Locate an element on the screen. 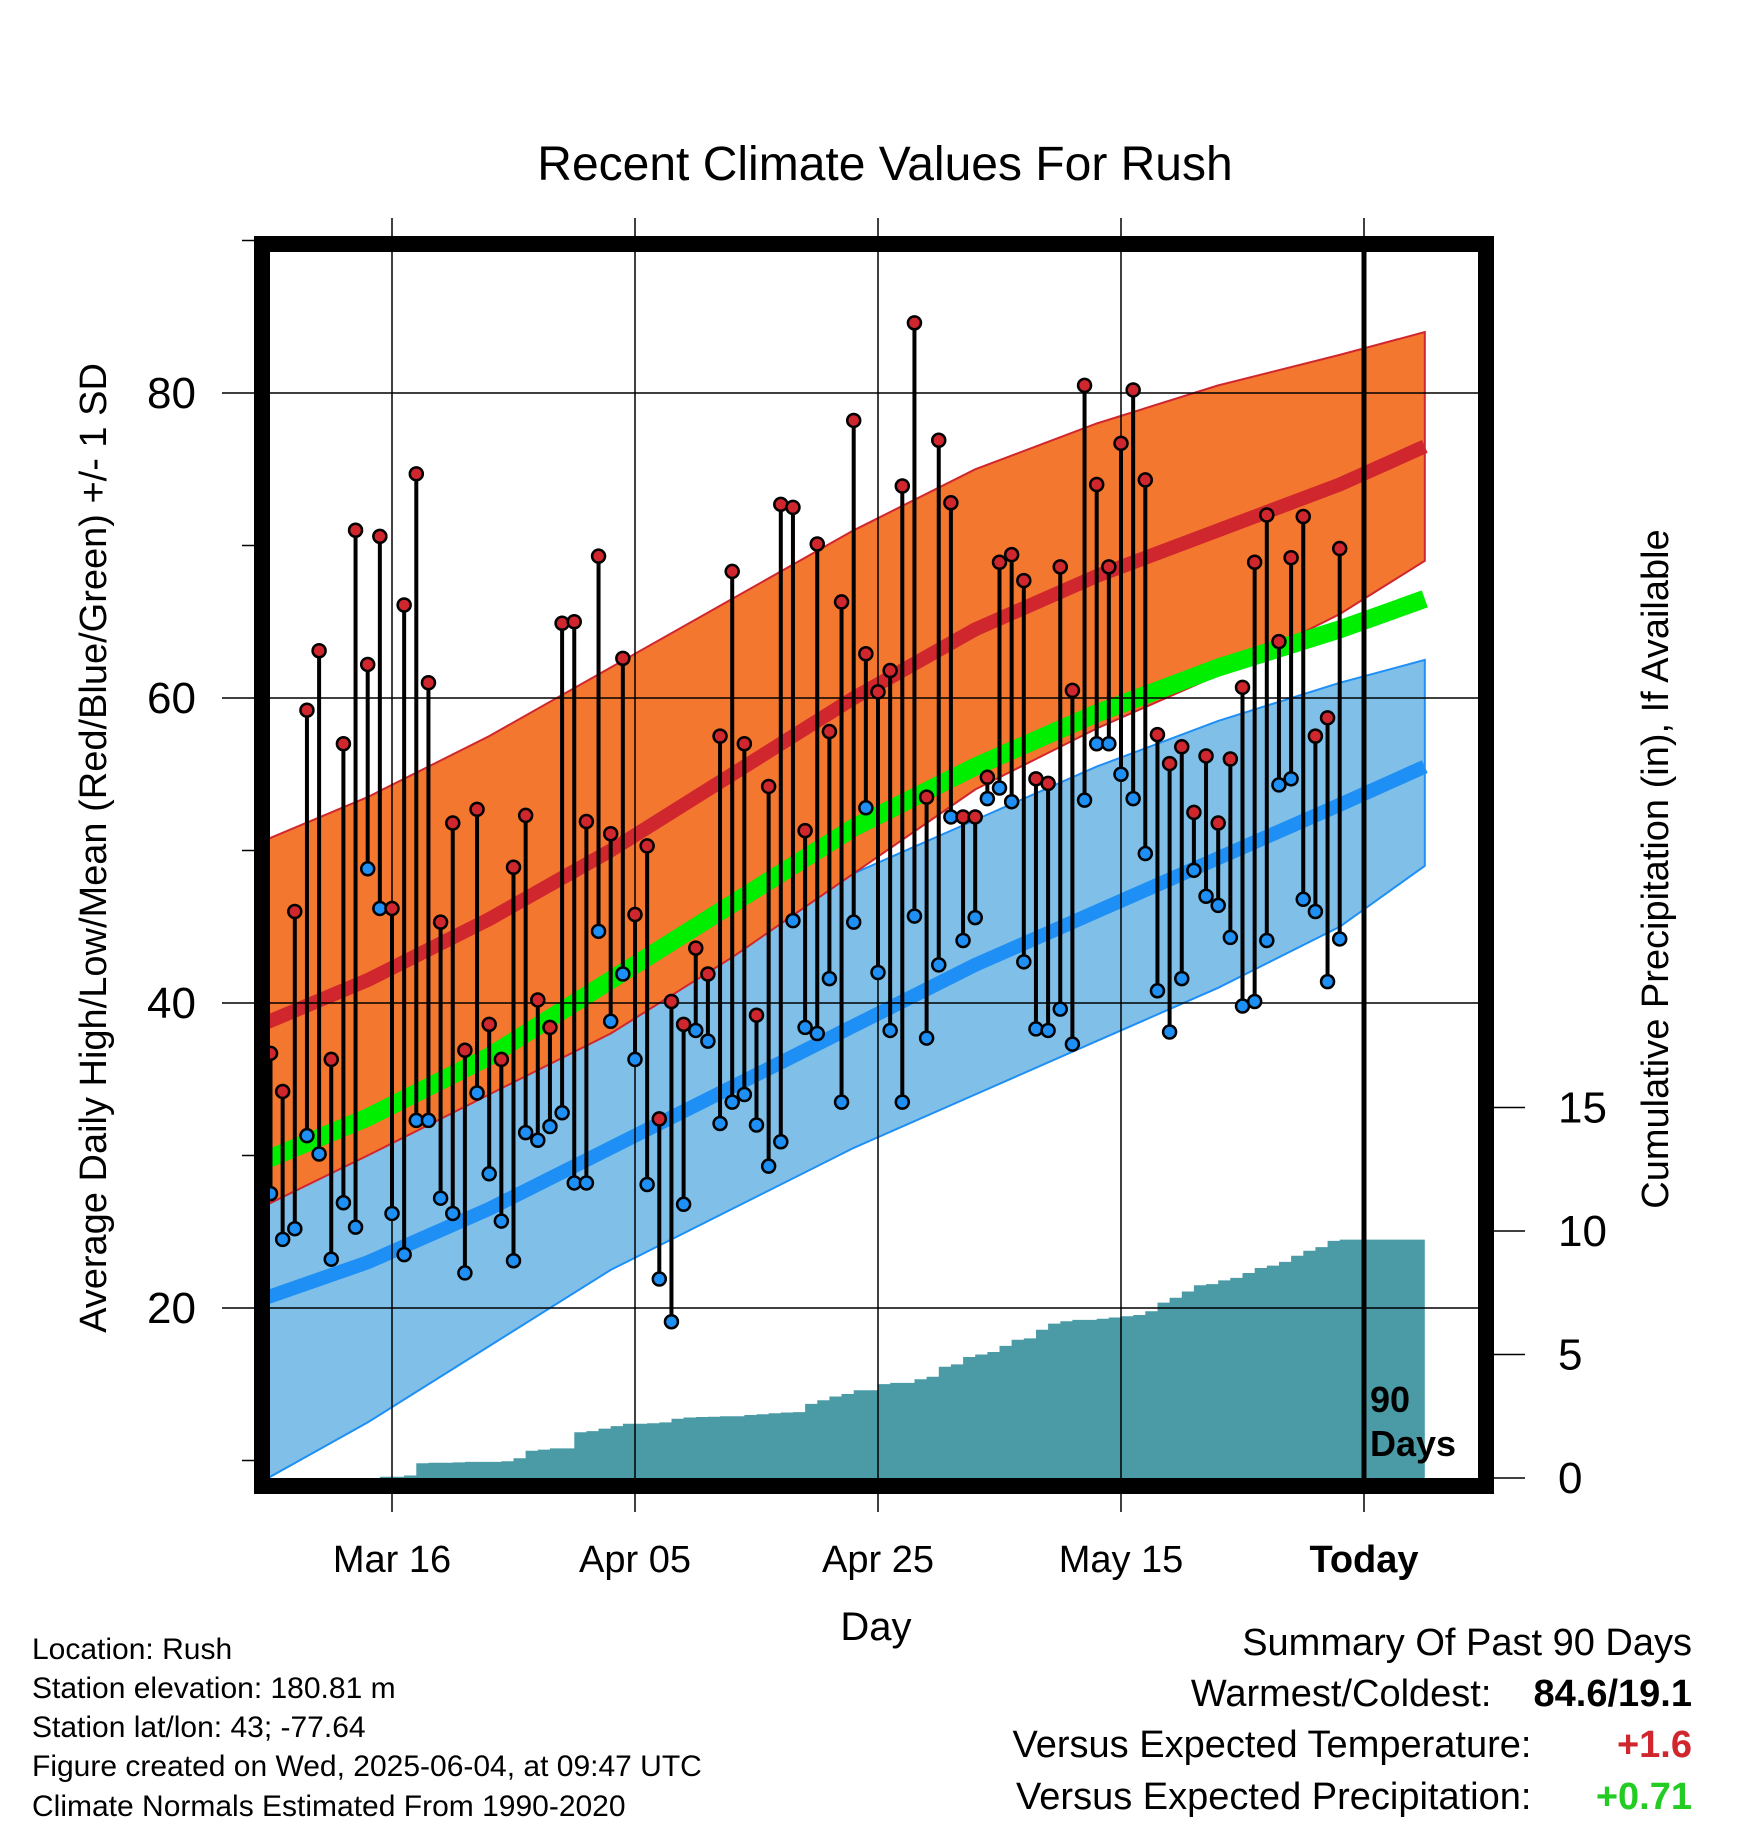  y-right-tick-label: 15 is located at coordinates (1582, 1108).